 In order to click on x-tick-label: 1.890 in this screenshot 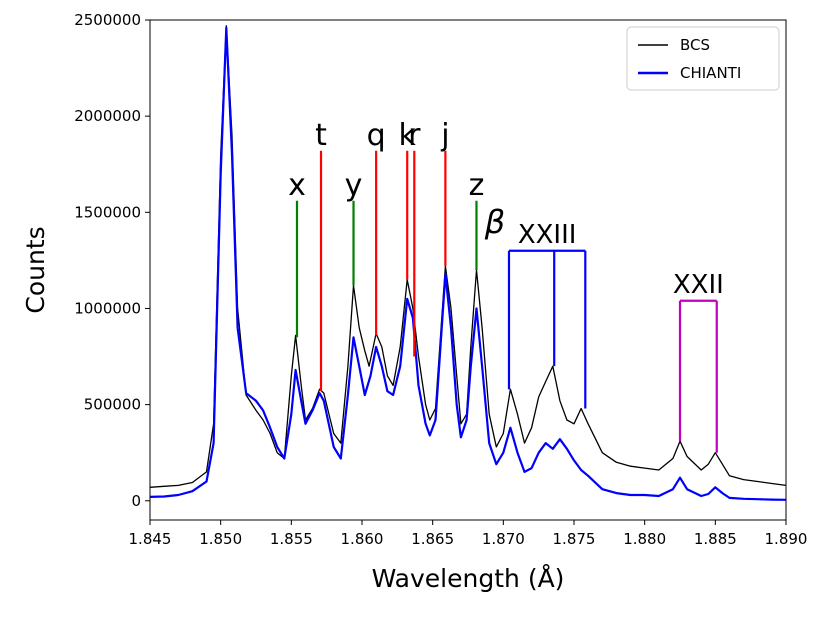, I will do `click(786, 539)`.